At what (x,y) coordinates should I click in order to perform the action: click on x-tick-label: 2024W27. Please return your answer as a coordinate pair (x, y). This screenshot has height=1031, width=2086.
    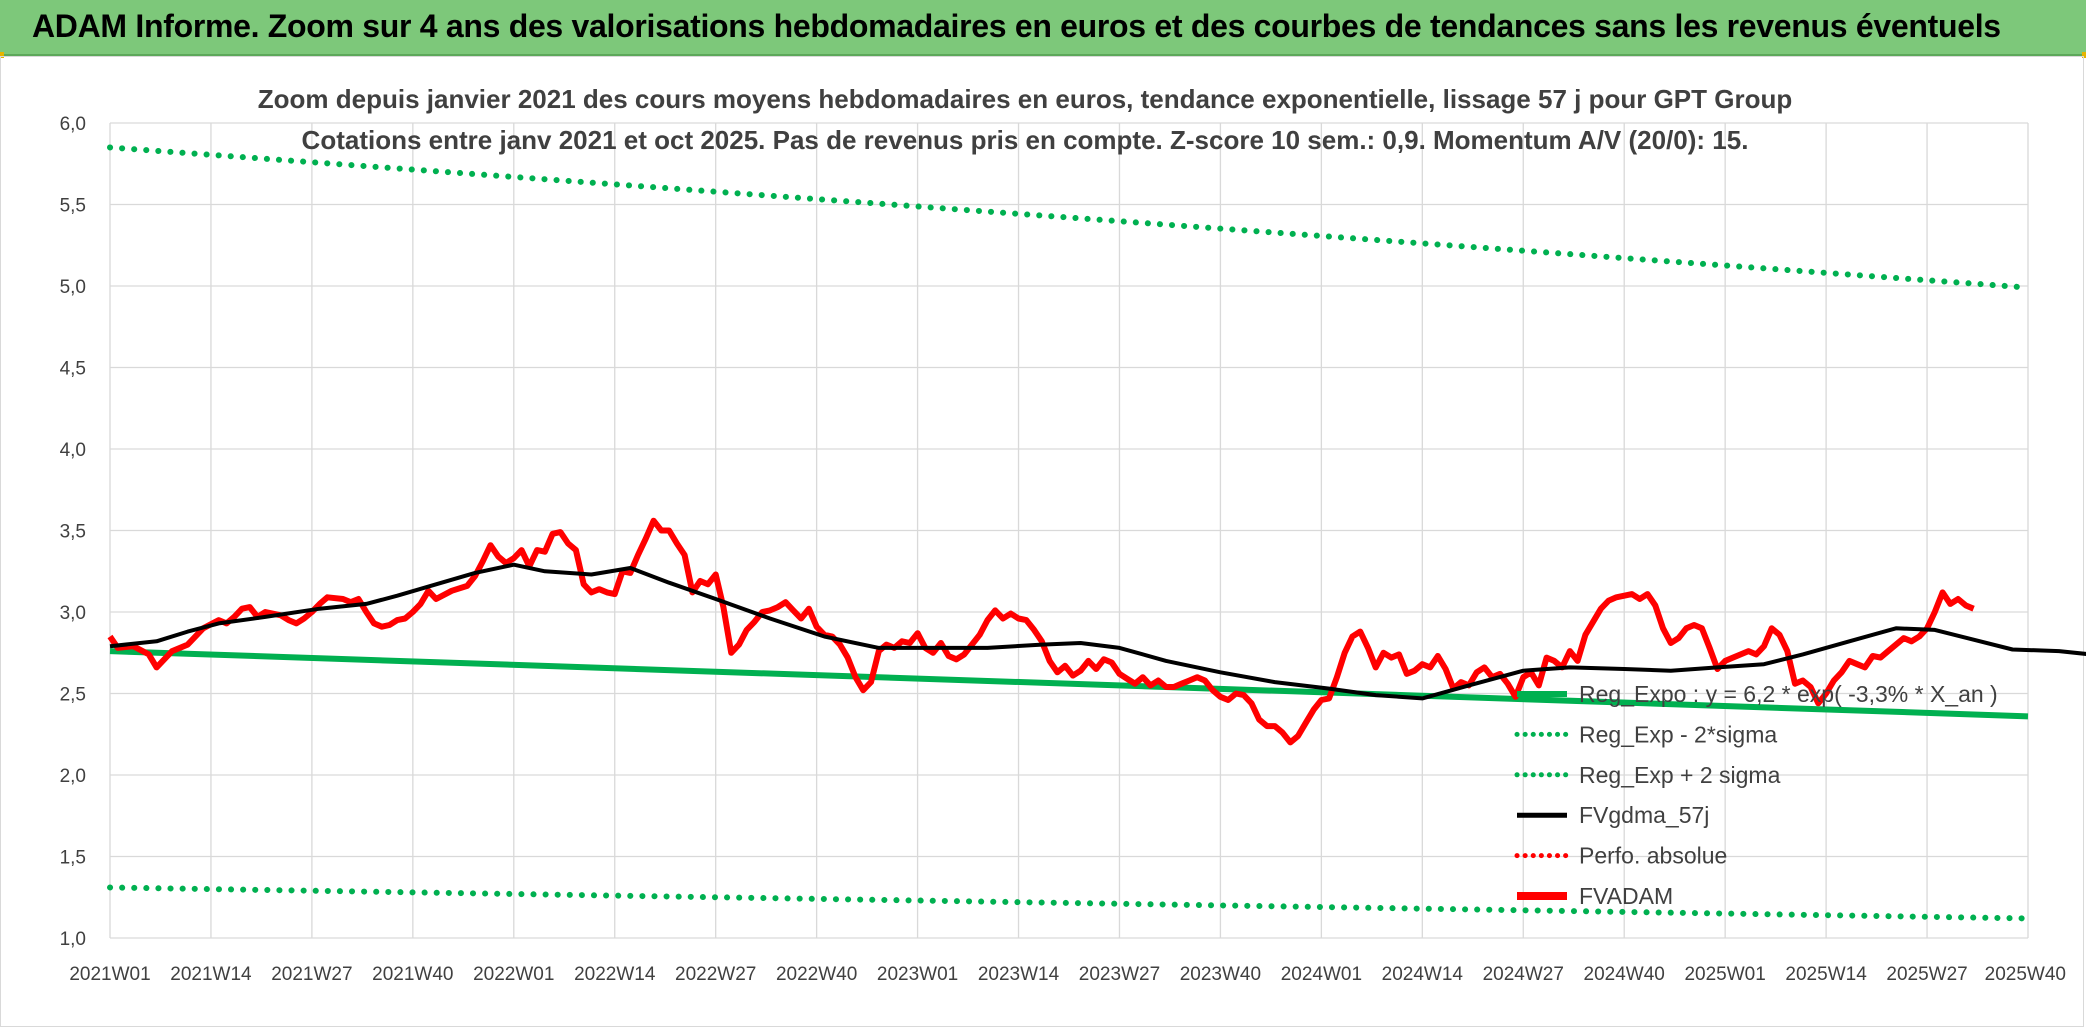
    Looking at the image, I should click on (1523, 974).